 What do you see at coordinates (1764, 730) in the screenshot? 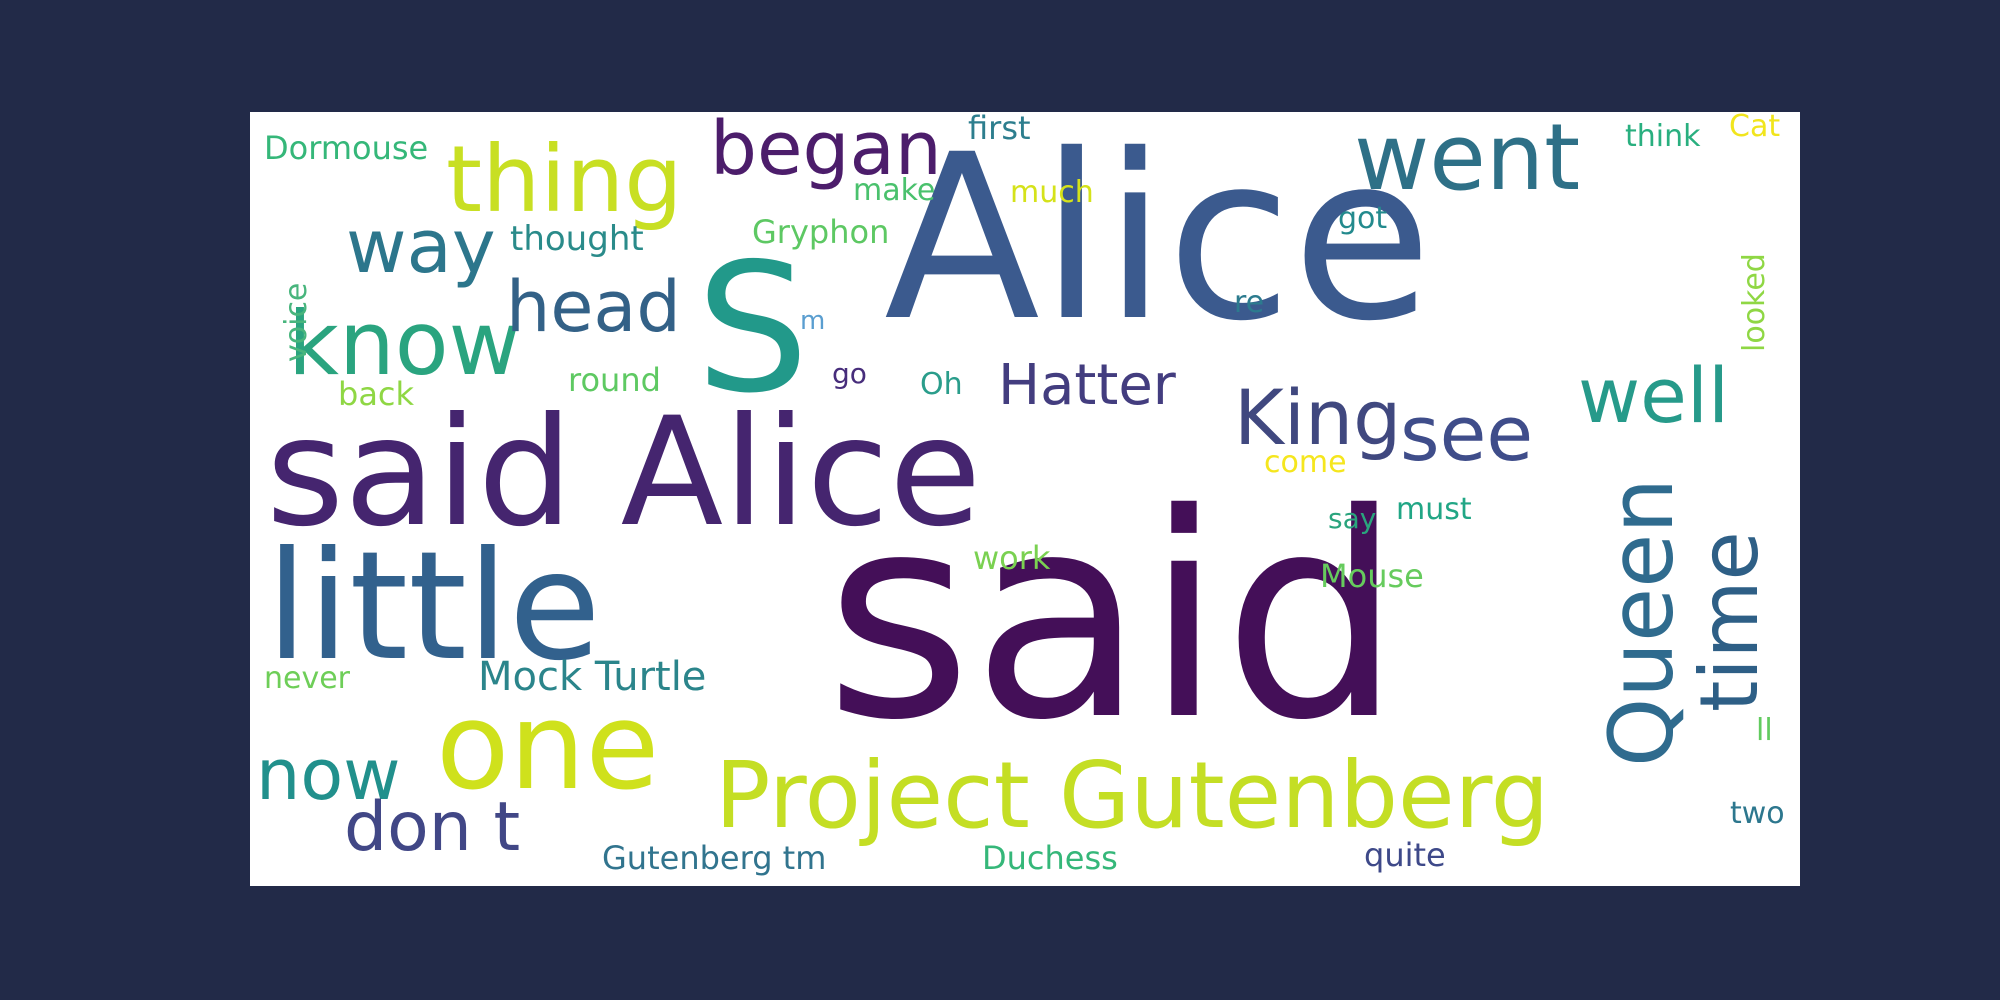
I see `word: ll` at bounding box center [1764, 730].